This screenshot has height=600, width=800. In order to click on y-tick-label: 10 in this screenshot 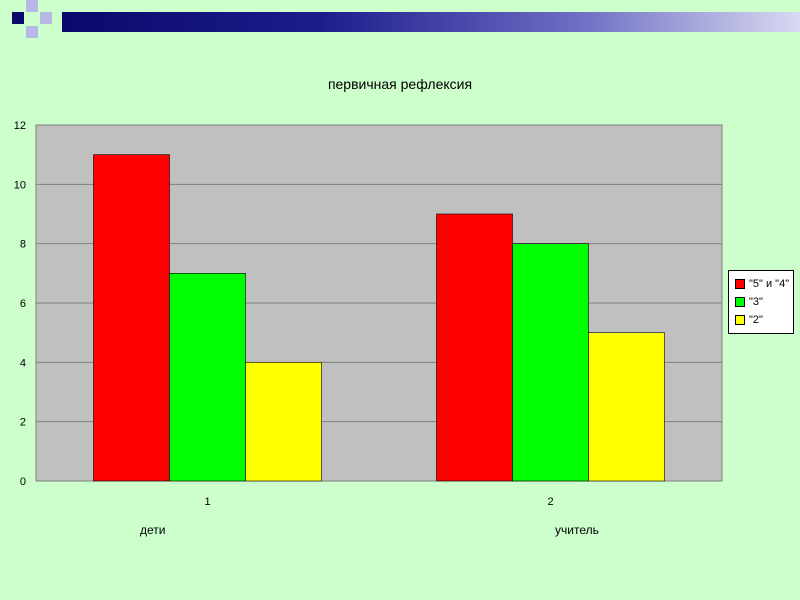, I will do `click(20, 185)`.